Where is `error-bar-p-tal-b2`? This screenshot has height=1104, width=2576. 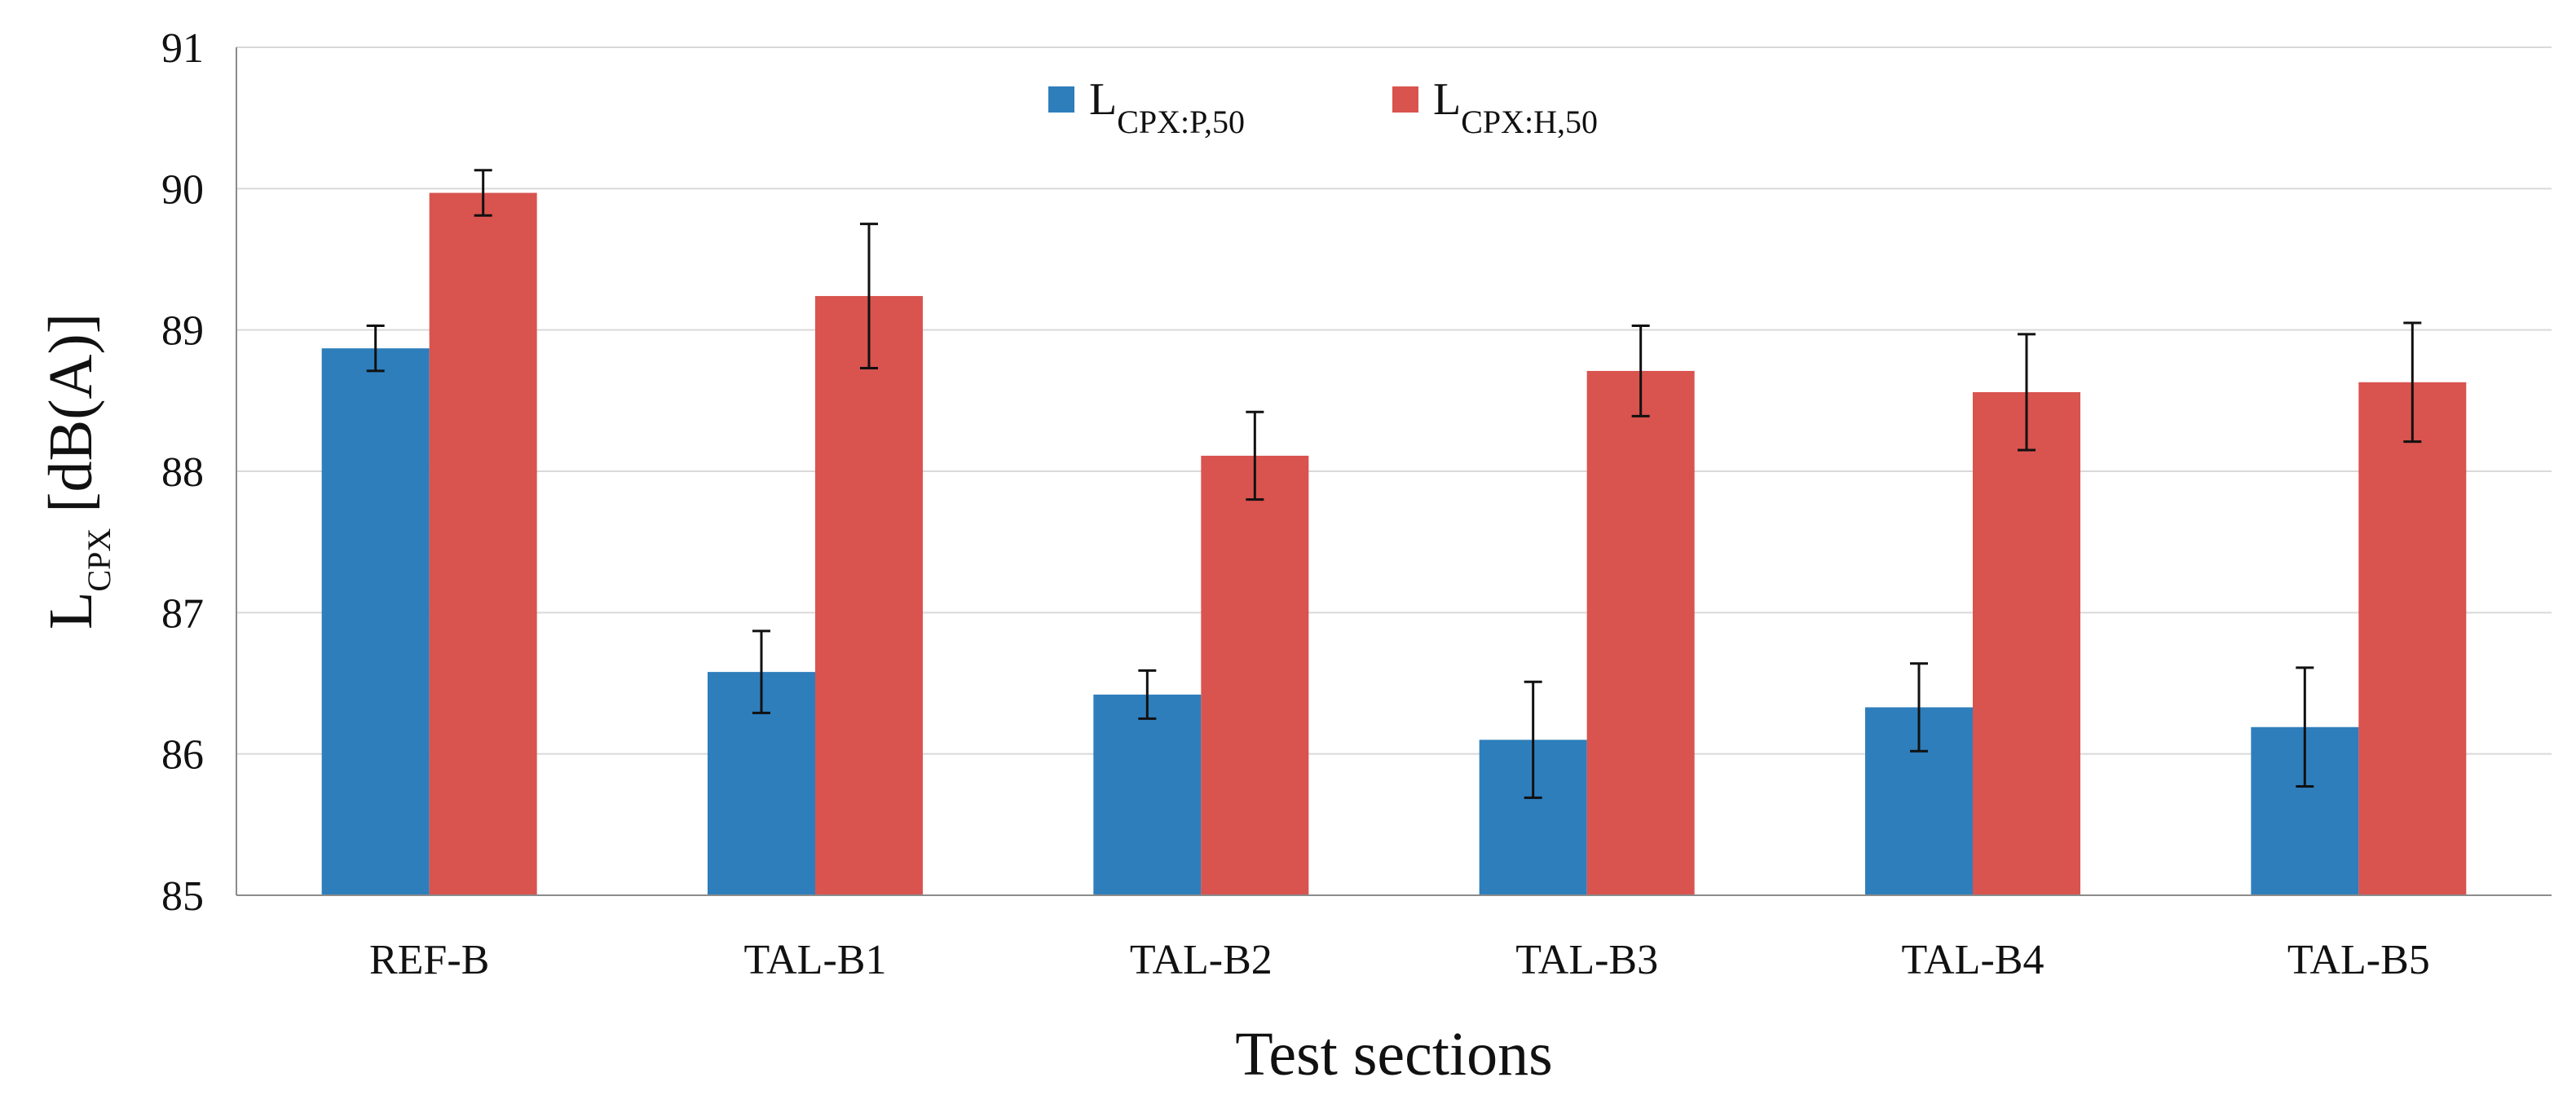 error-bar-p-tal-b2 is located at coordinates (1147, 694).